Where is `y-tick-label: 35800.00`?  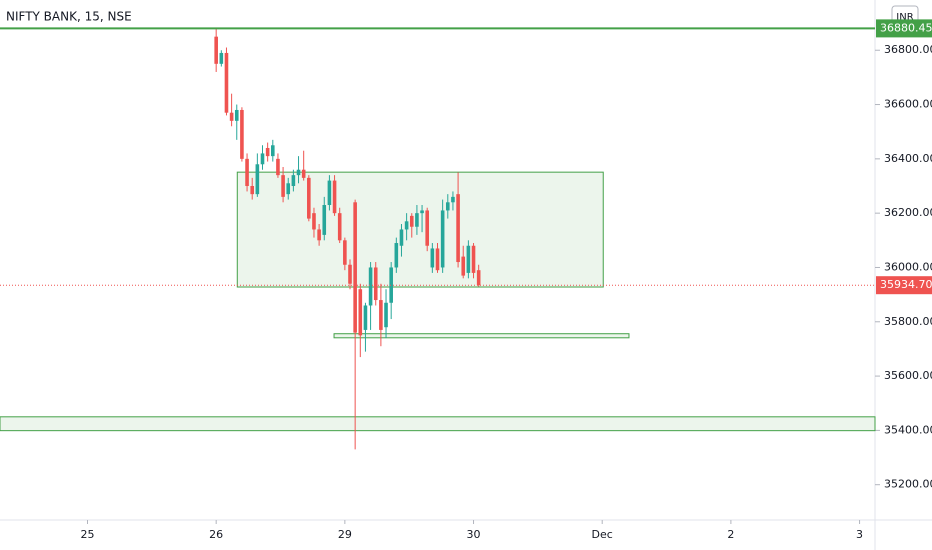
y-tick-label: 35800.00 is located at coordinates (908, 321).